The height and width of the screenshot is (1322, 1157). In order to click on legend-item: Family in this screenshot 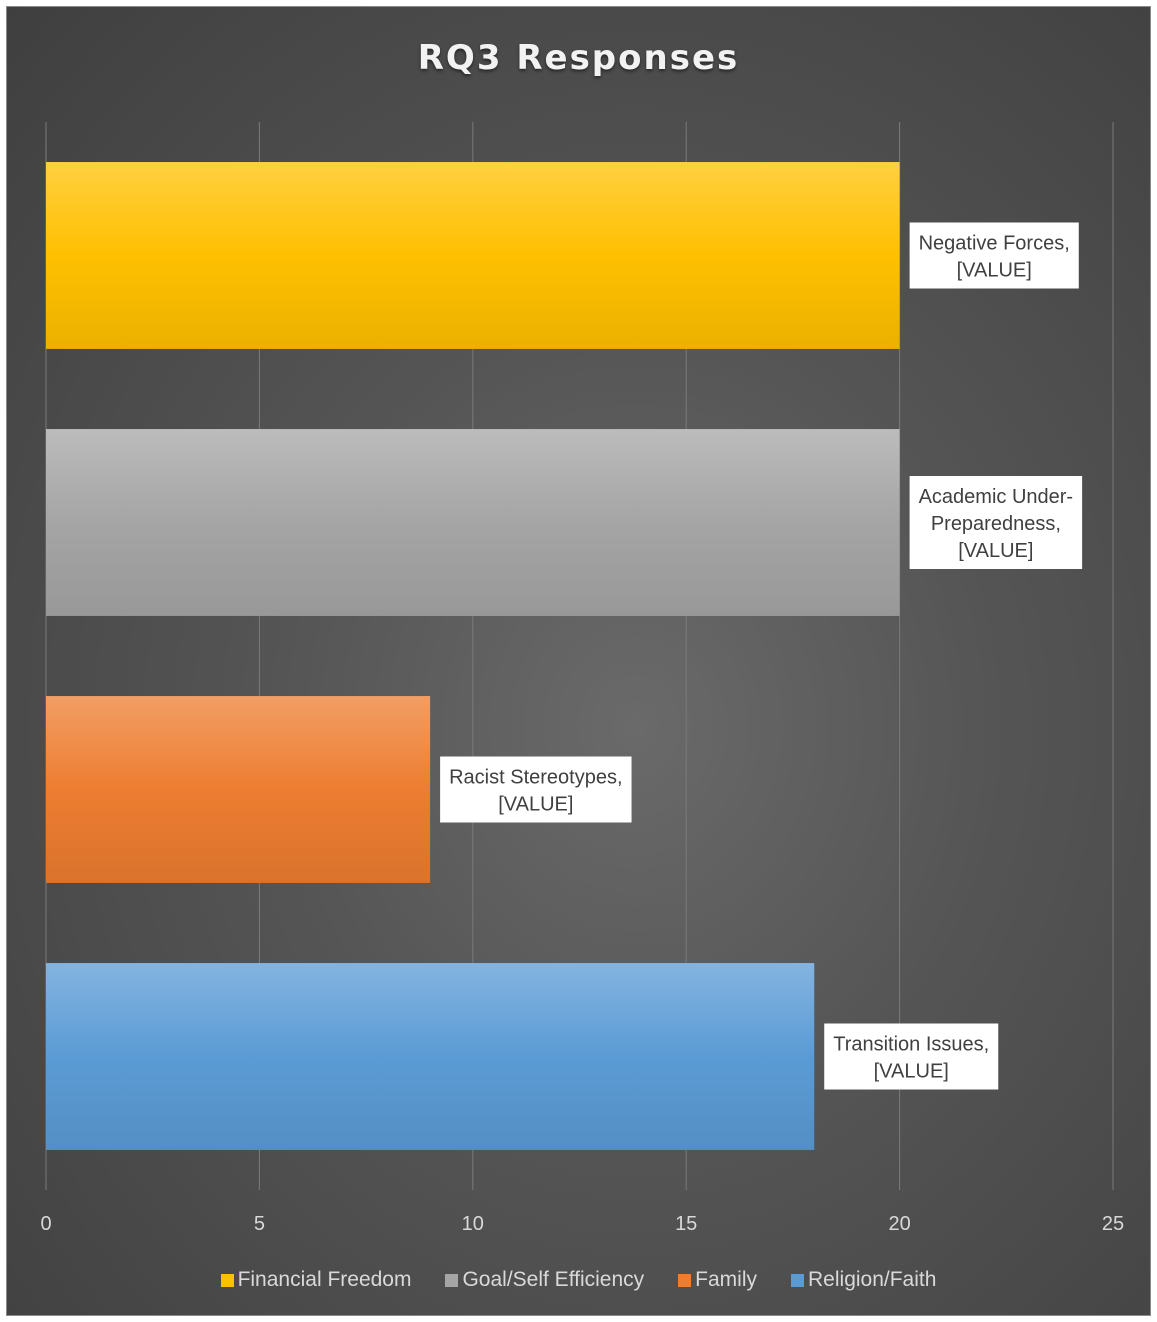, I will do `click(717, 1280)`.